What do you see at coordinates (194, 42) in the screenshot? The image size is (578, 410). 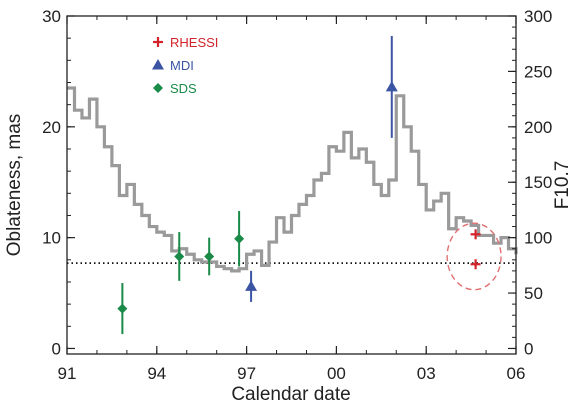 I see `rhessi-legend-label: RHESSI` at bounding box center [194, 42].